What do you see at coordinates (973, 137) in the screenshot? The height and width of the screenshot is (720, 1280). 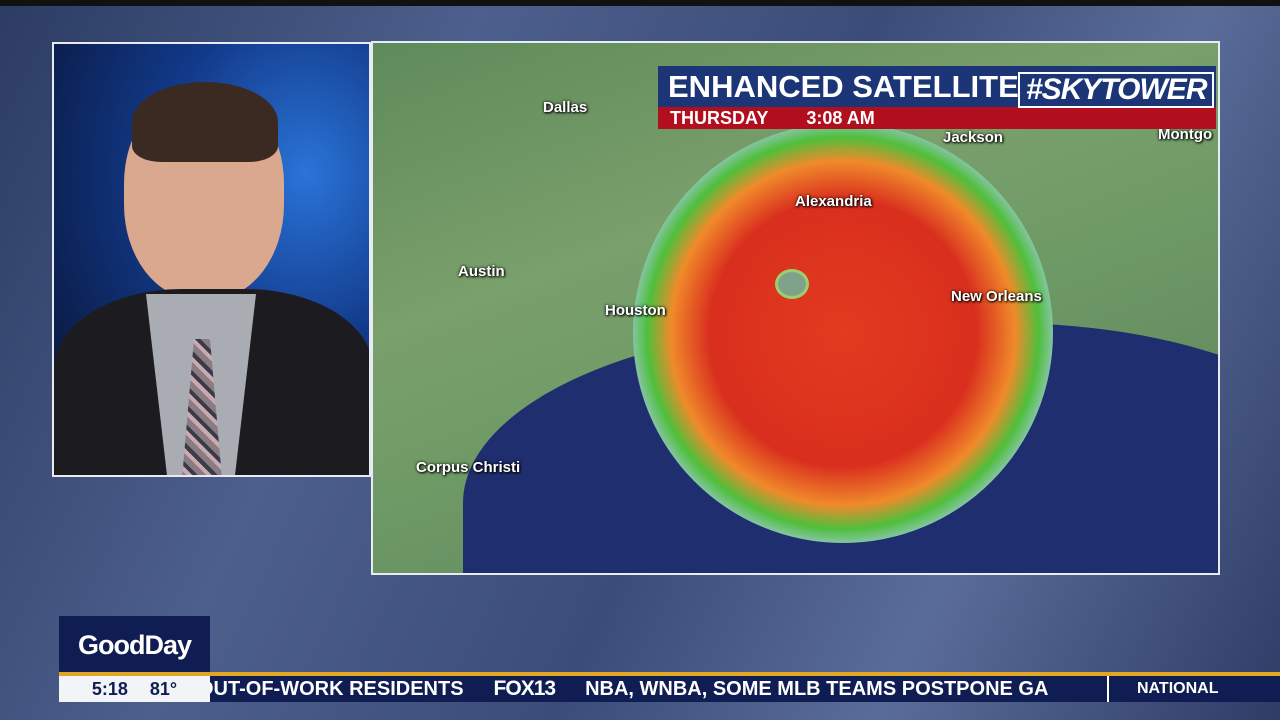 I see `city-label: Jackson` at bounding box center [973, 137].